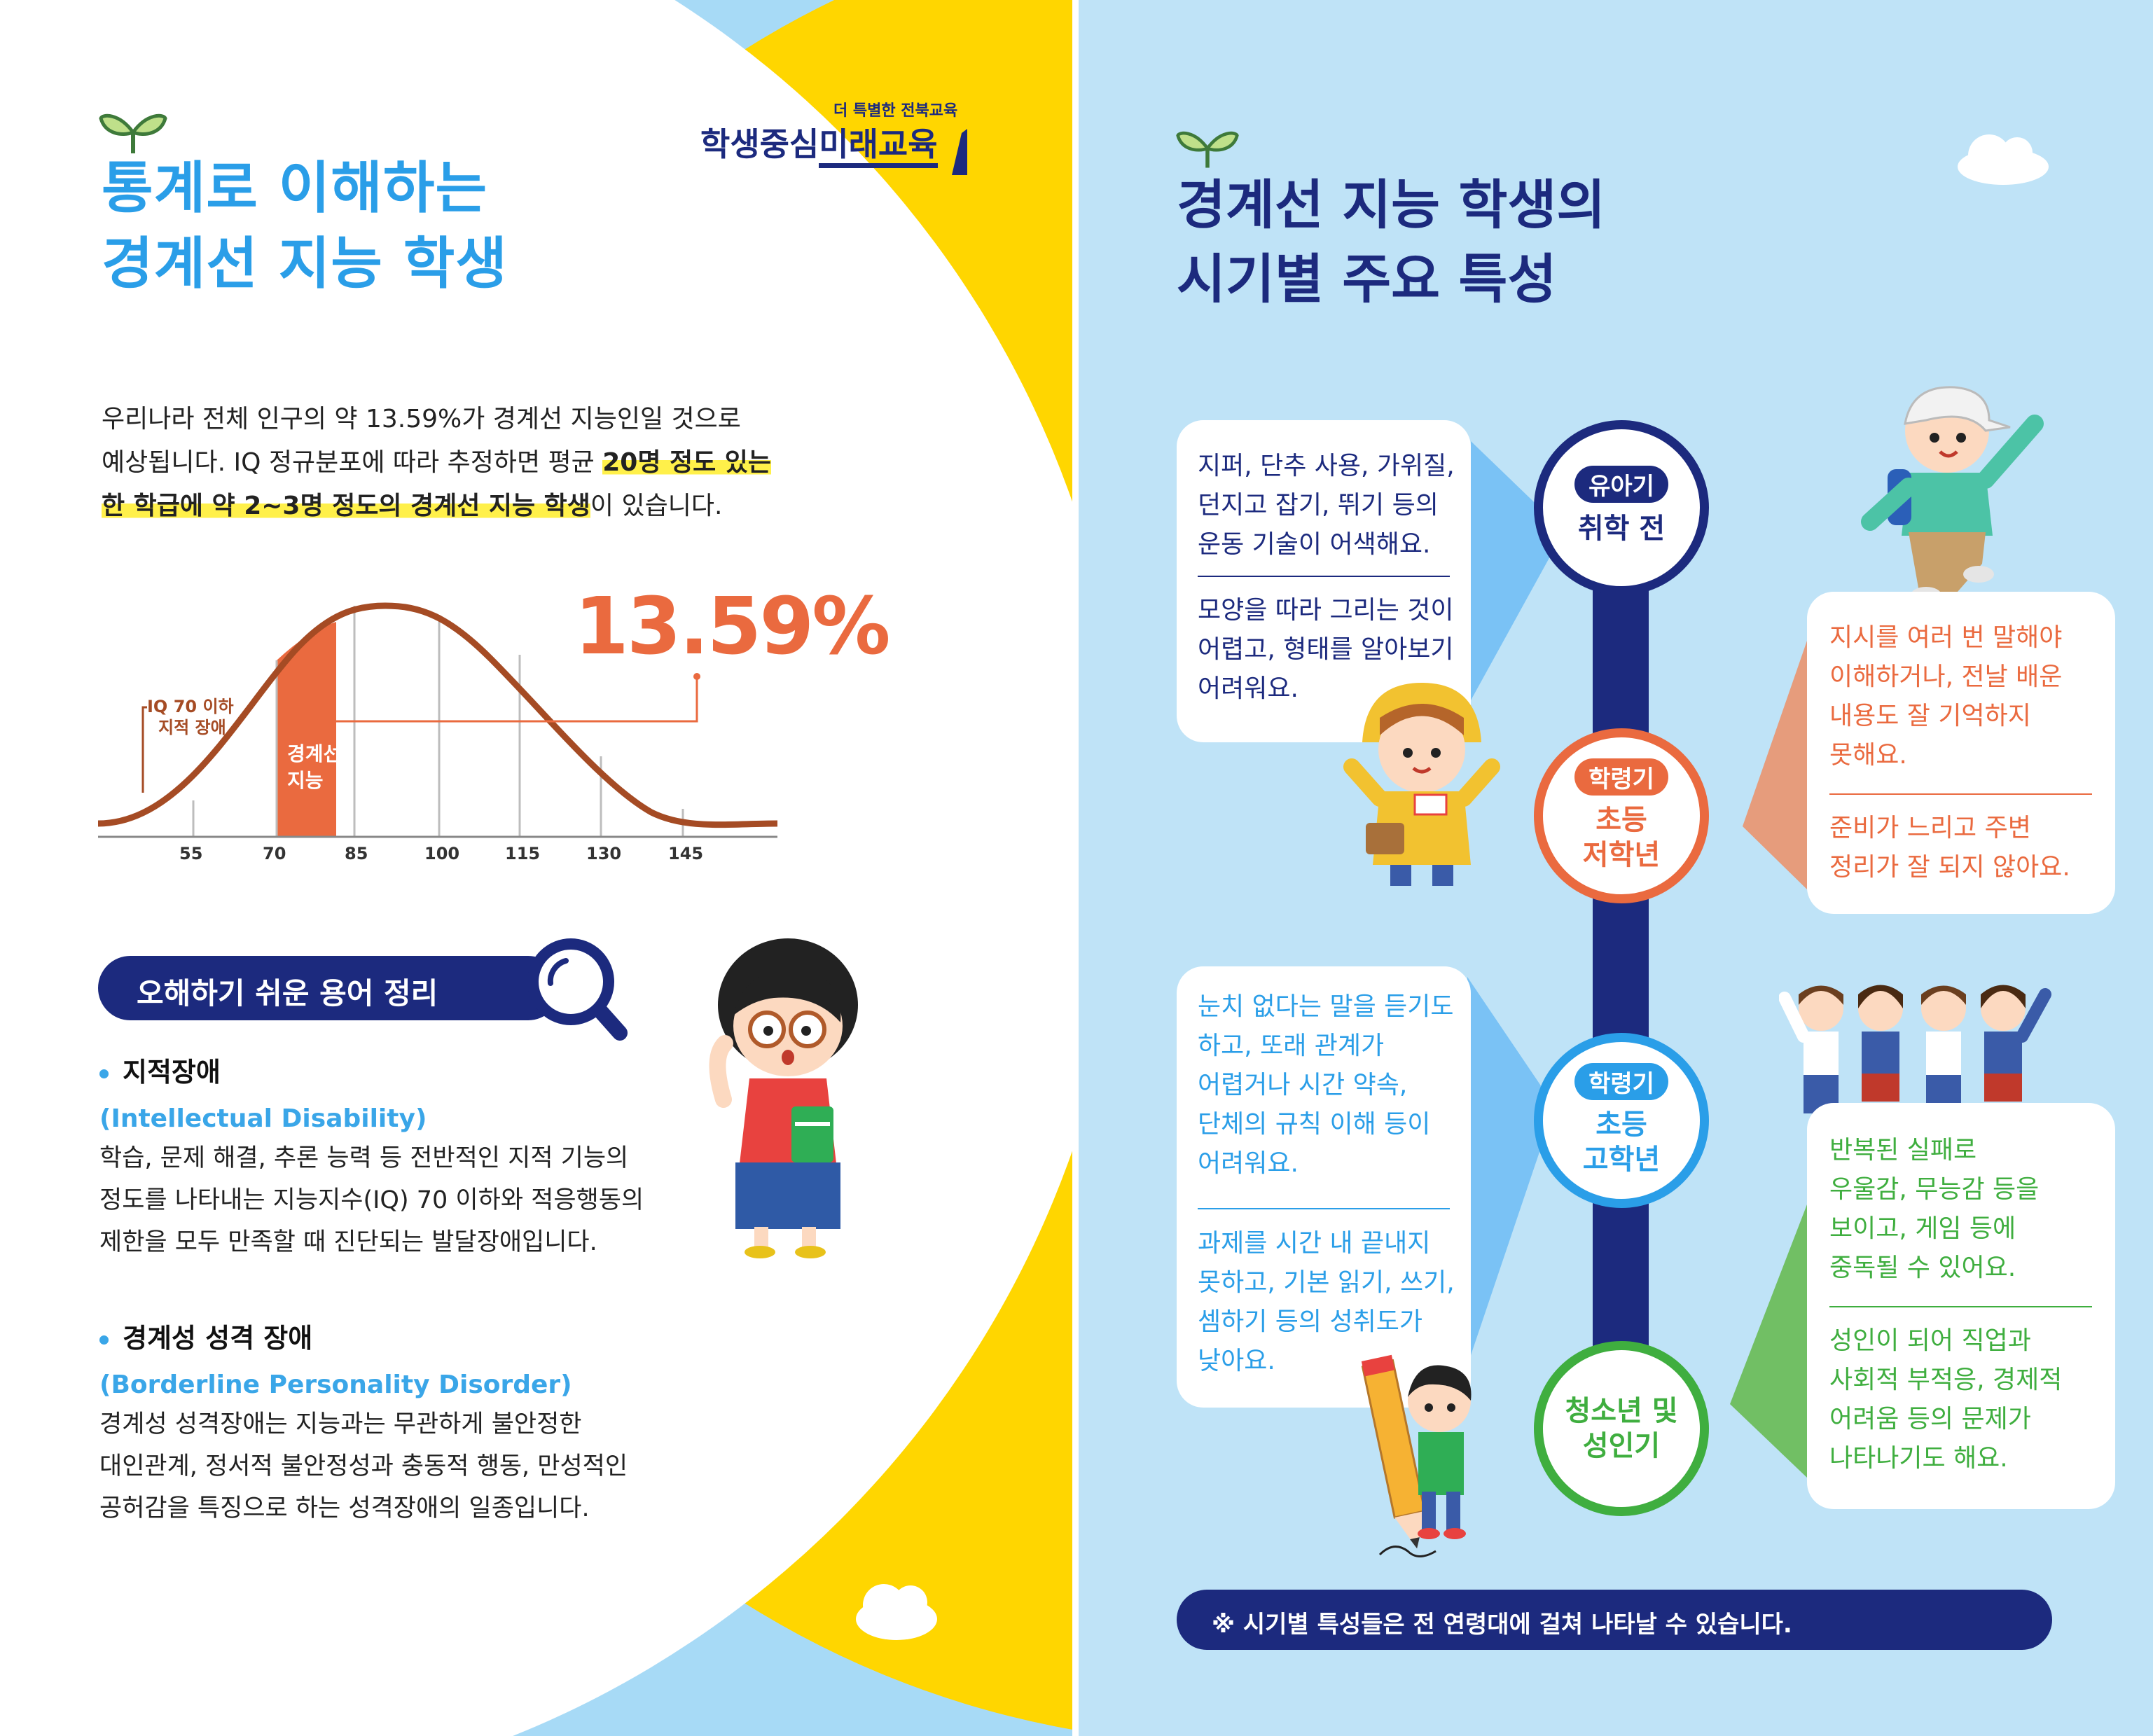 This screenshot has width=2153, height=1736. Describe the element at coordinates (1314, 1124) in the screenshot. I see `card-text-line: 단체의 규칙 이해 등이` at that location.